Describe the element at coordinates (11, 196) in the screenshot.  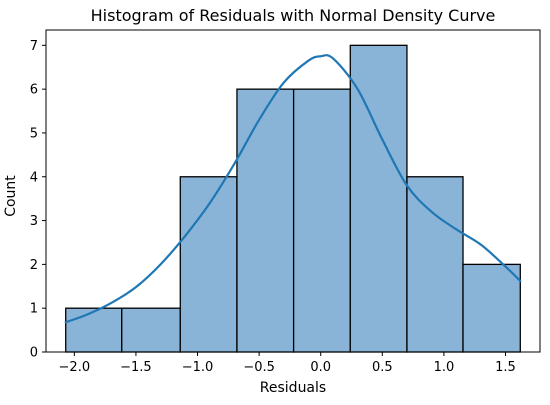
I see `y-axis-label: Count` at that location.